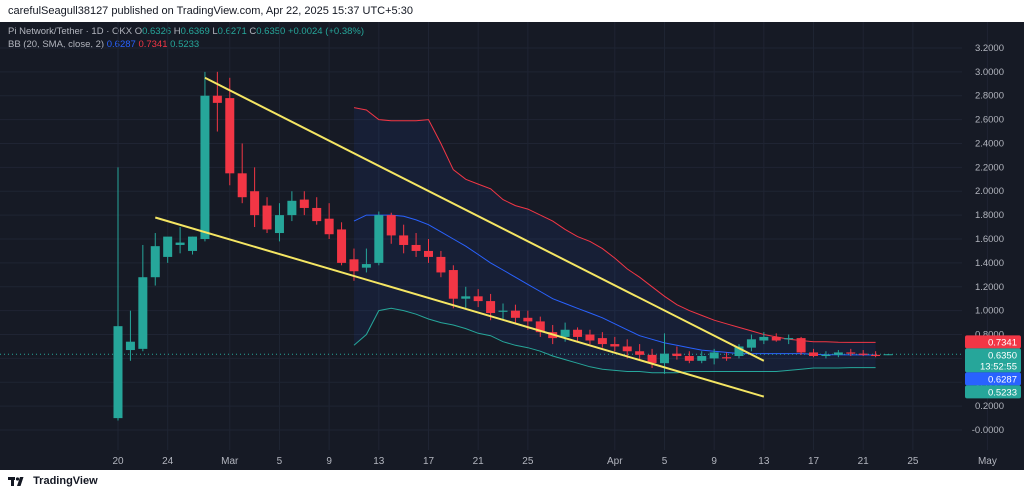  Describe the element at coordinates (168, 461) in the screenshot. I see `time-tick-label: 24` at that location.